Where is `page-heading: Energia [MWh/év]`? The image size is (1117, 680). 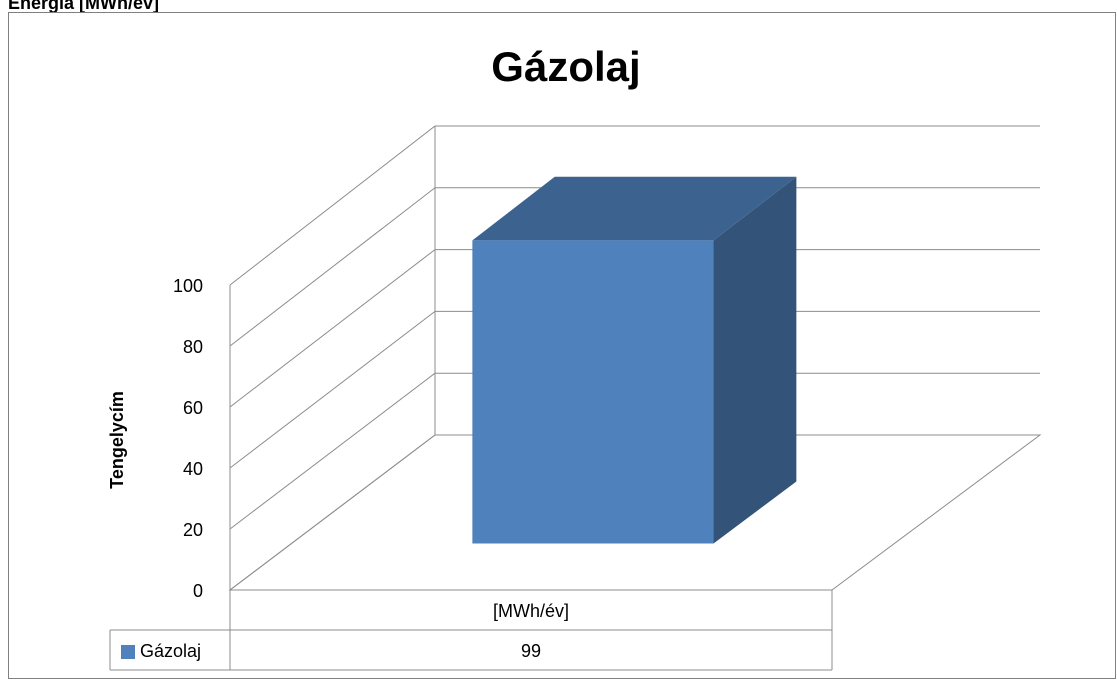
page-heading: Energia [MWh/év] is located at coordinates (83, 6).